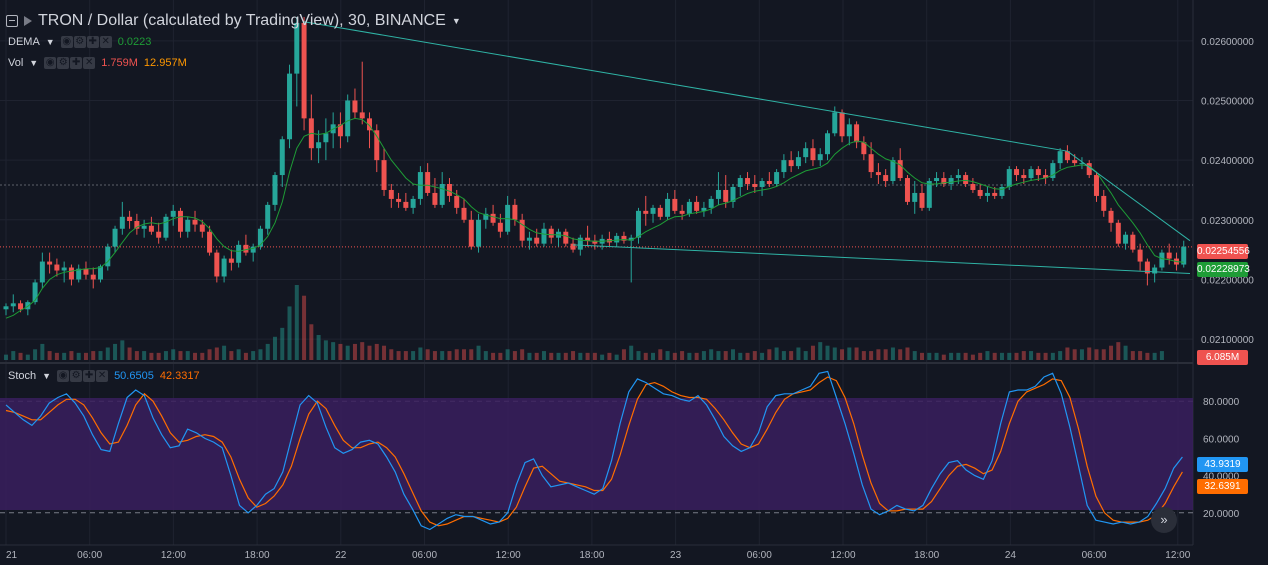  What do you see at coordinates (676, 555) in the screenshot?
I see `time-axis-label: 23` at bounding box center [676, 555].